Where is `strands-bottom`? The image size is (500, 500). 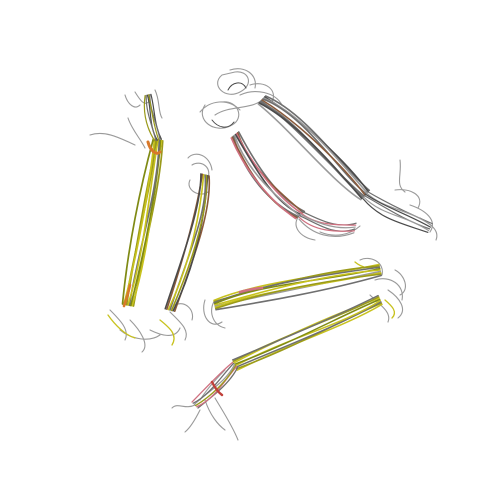
strands-bottom is located at coordinates (287, 336).